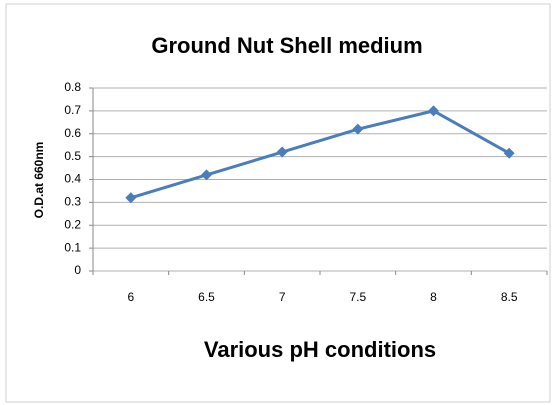  I want to click on y-tick-label: 0.5, so click(72, 156).